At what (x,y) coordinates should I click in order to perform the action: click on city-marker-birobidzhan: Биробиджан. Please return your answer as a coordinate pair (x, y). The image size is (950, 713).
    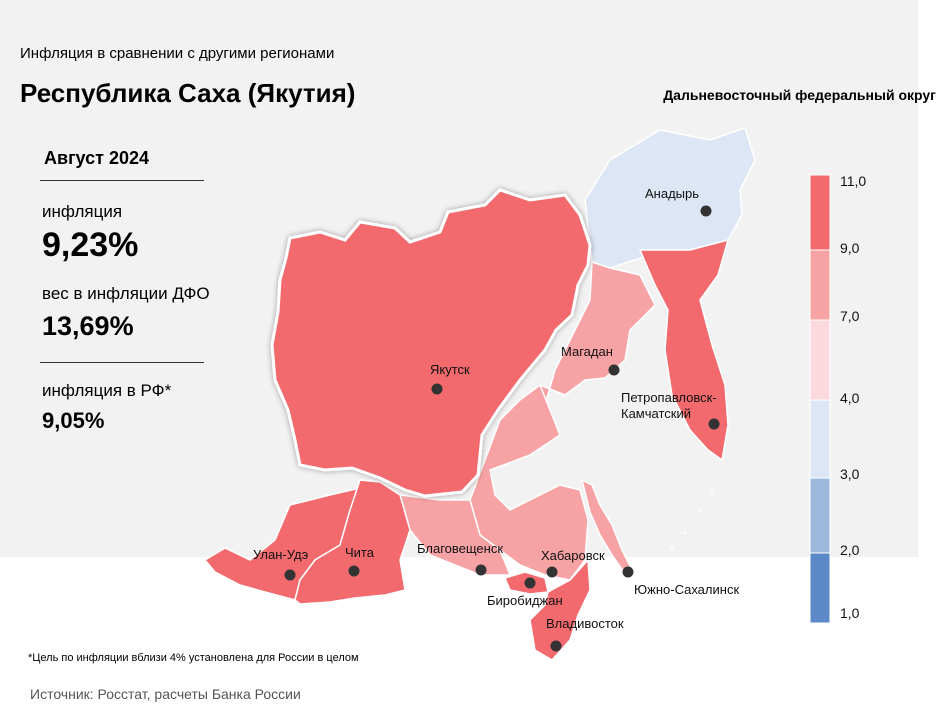
    Looking at the image, I should click on (525, 592).